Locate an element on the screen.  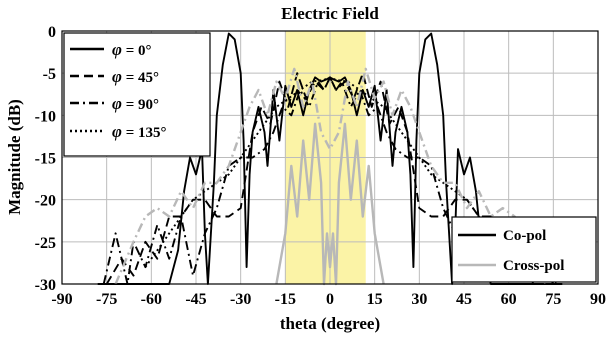
phi-legend-entry-90: φ = 90° is located at coordinates (135, 103).